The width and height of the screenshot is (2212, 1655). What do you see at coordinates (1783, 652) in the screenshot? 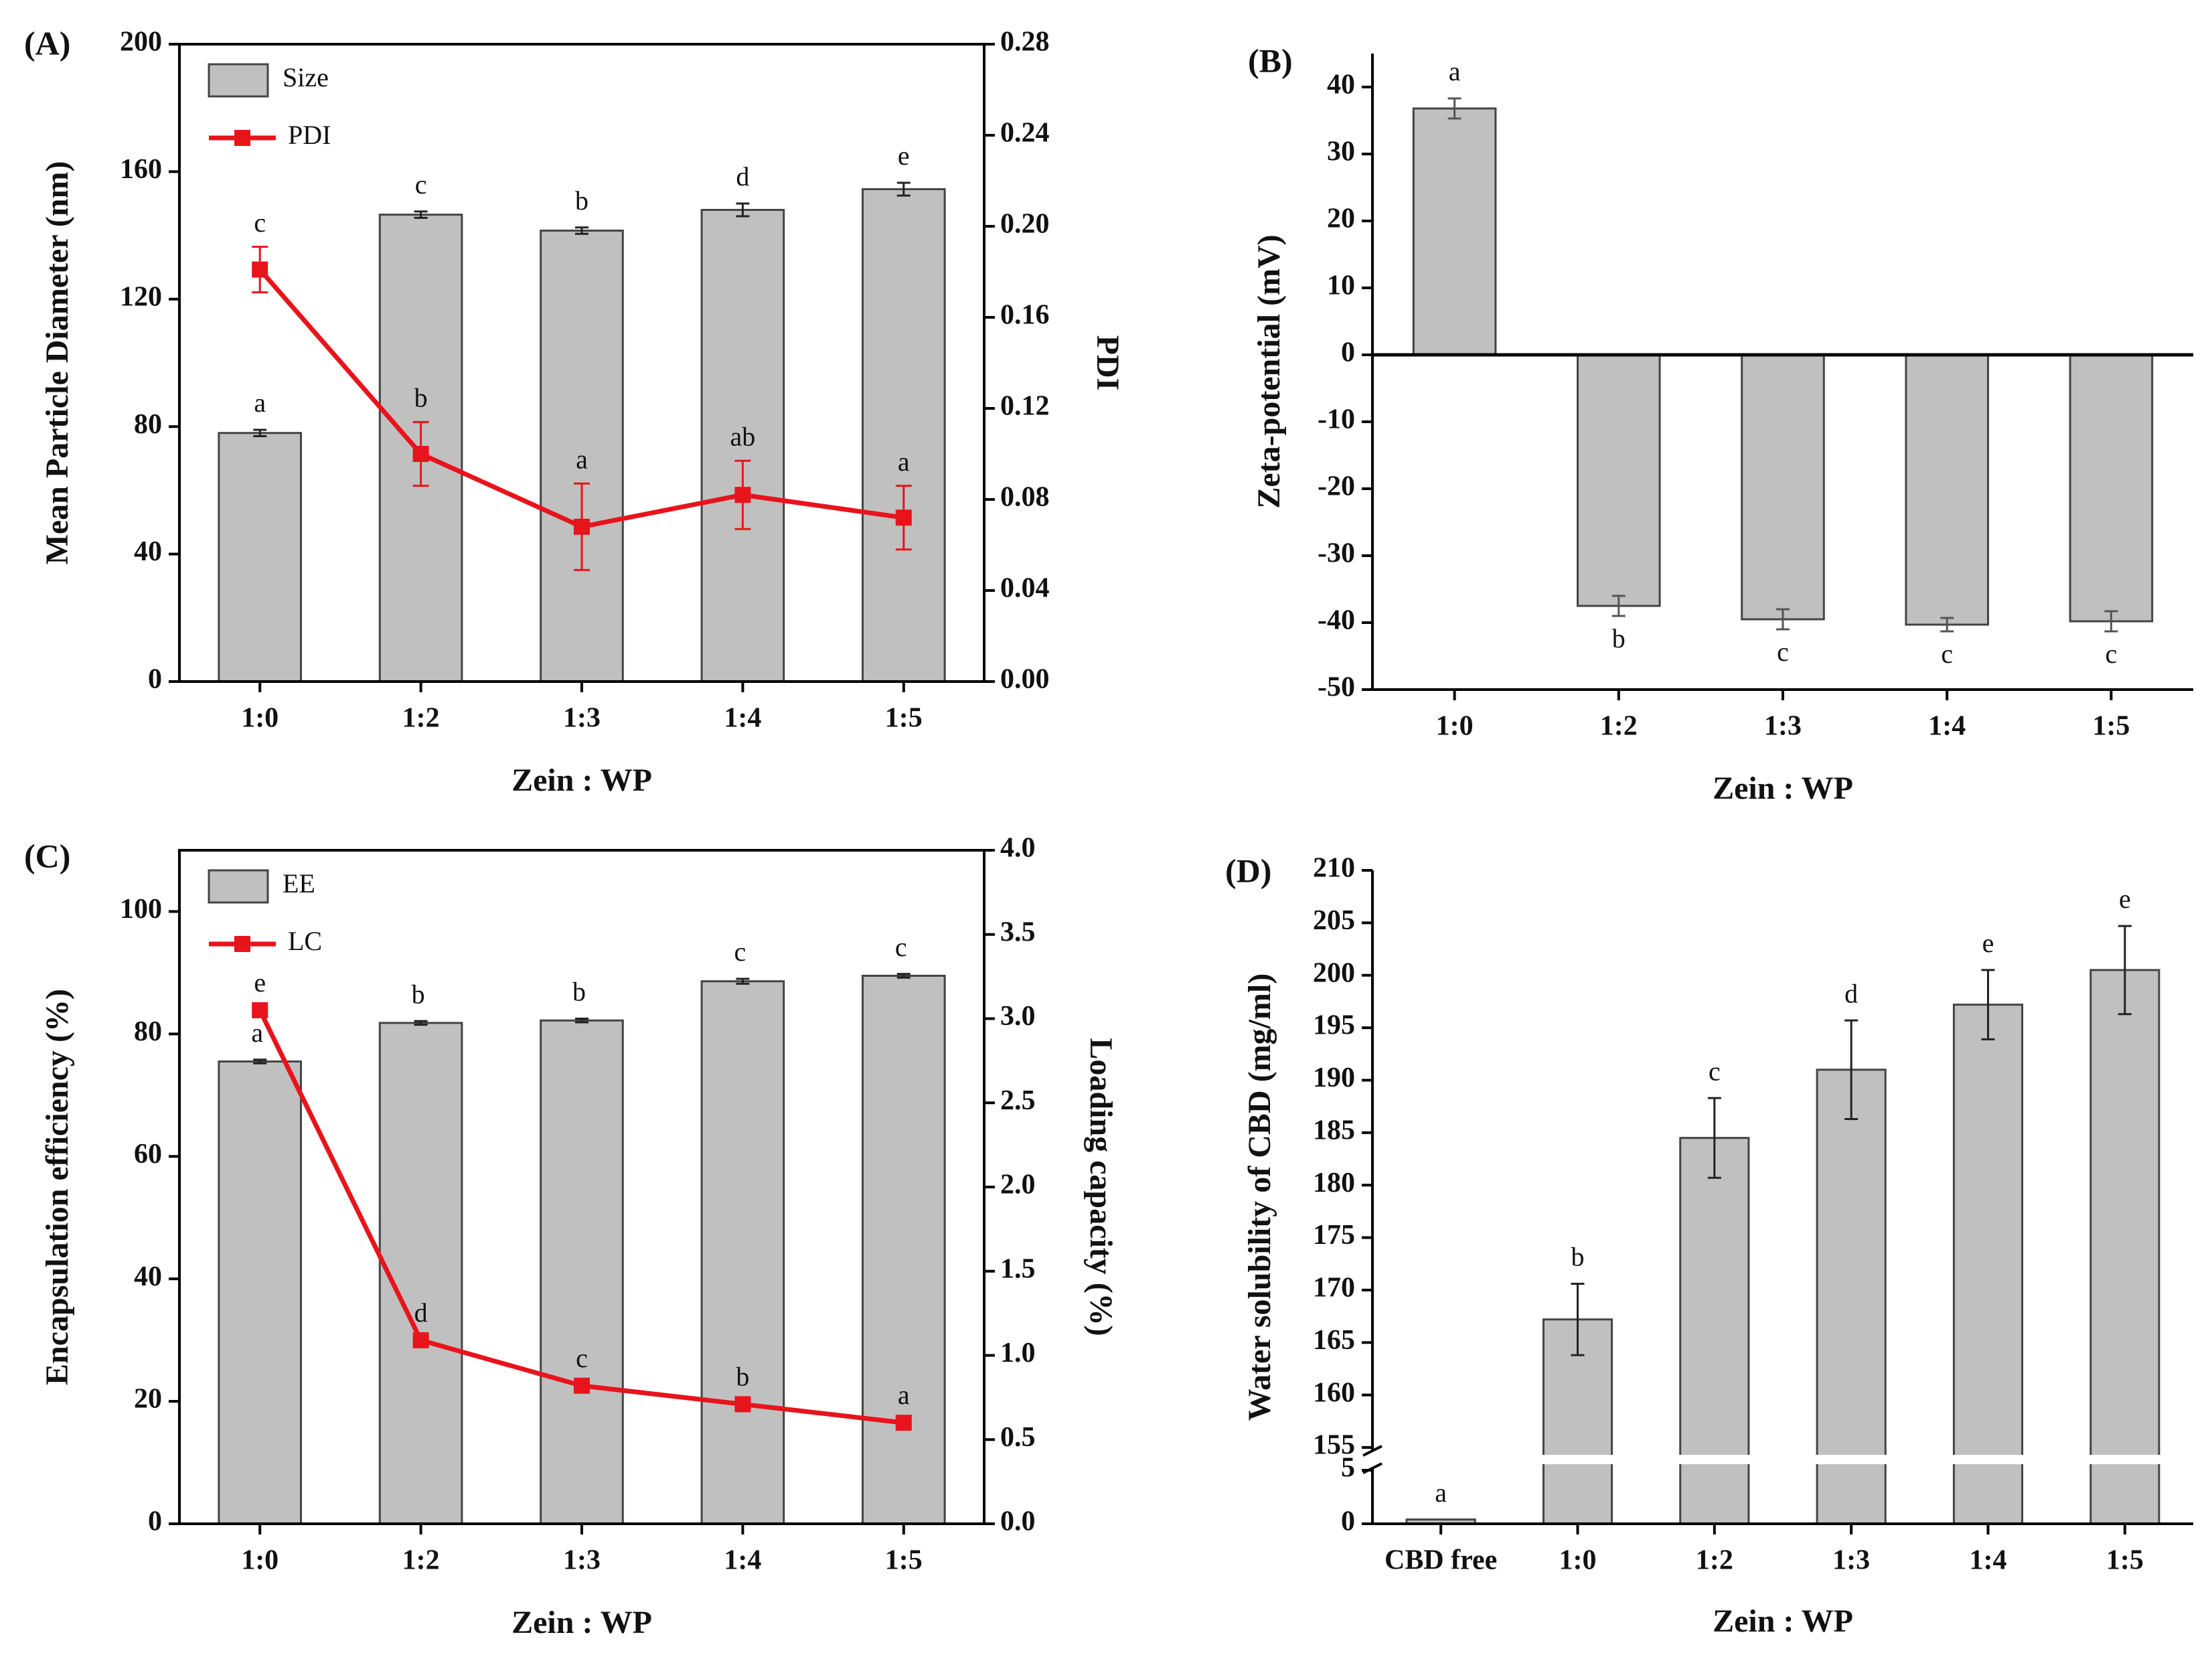
I see `bar-letter-b-2: c` at bounding box center [1783, 652].